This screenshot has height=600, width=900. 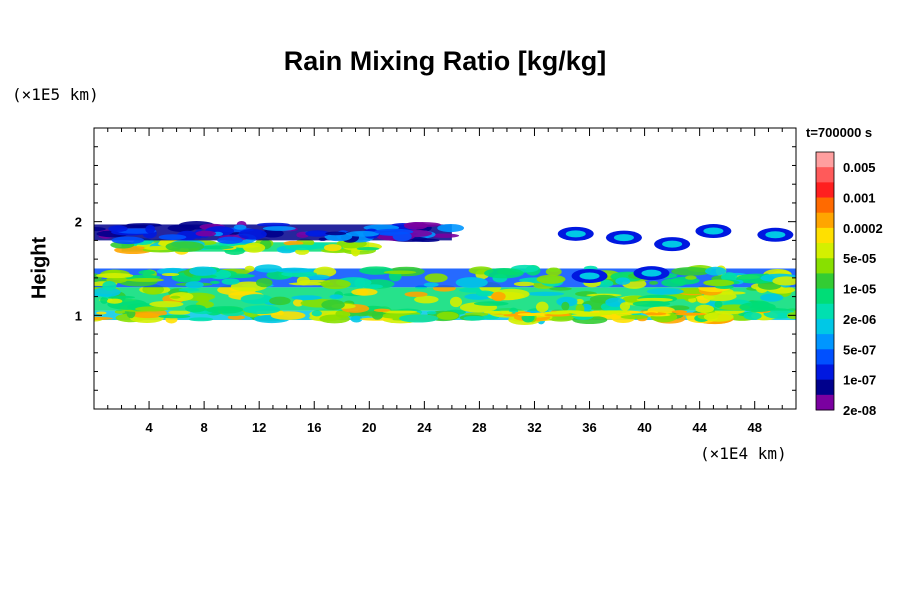 What do you see at coordinates (859, 258) in the screenshot?
I see `colorbar-label: 5e-05` at bounding box center [859, 258].